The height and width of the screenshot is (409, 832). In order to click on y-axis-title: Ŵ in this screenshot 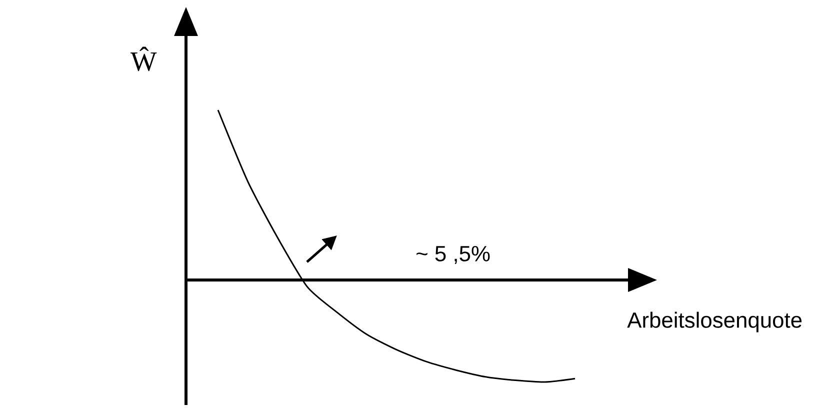, I will do `click(143, 59)`.